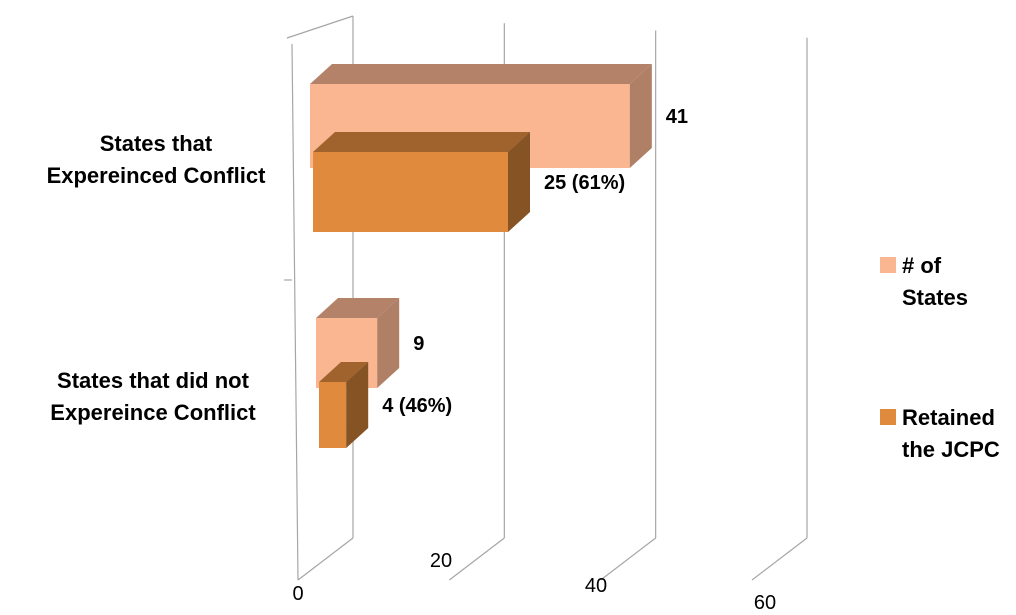 The image size is (1016, 615). What do you see at coordinates (935, 282) in the screenshot?
I see `legend-text-states: # of States` at bounding box center [935, 282].